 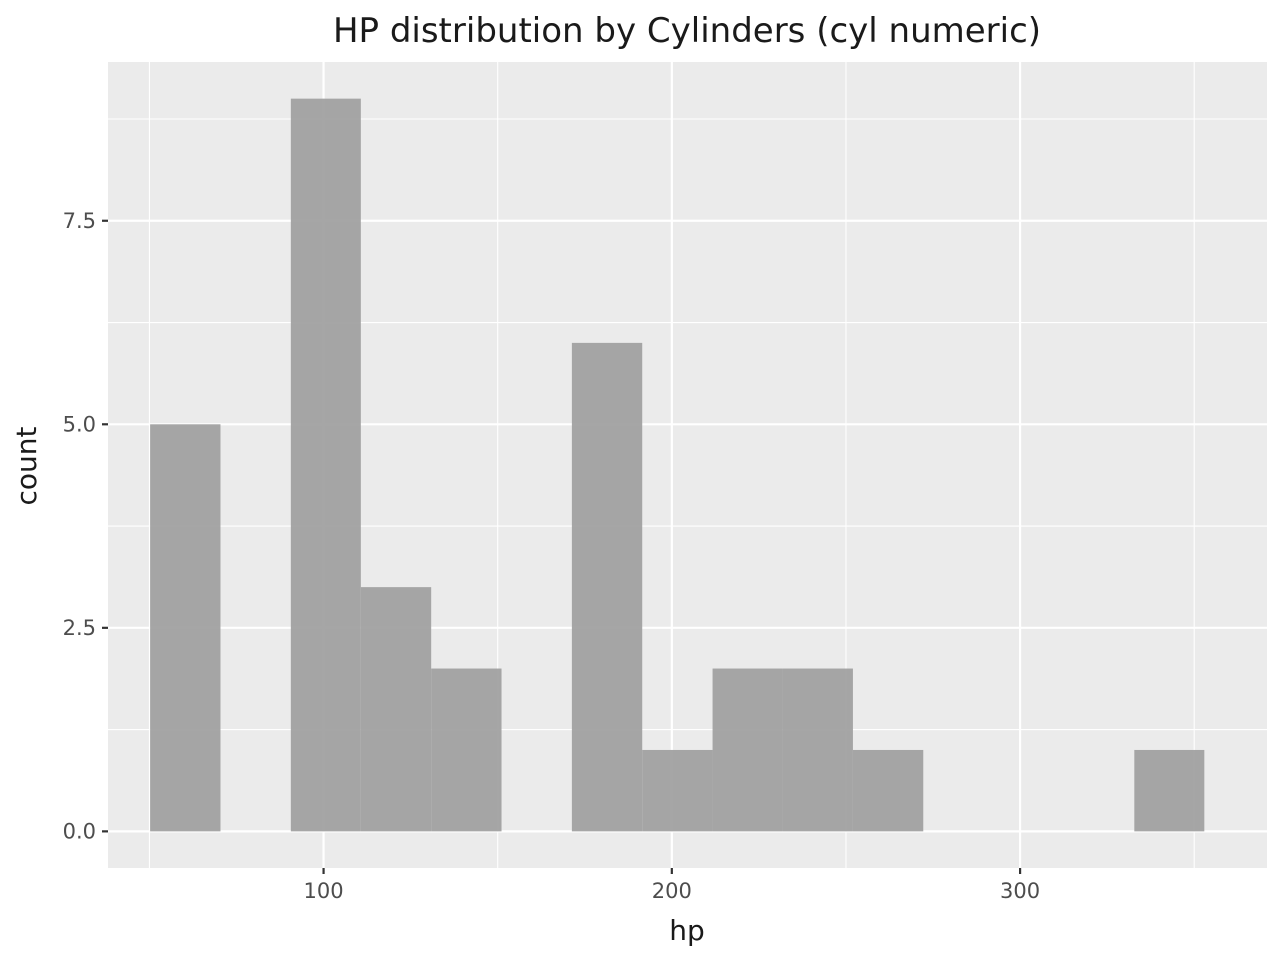 I want to click on y-tick-label: 2.5, so click(x=79, y=628).